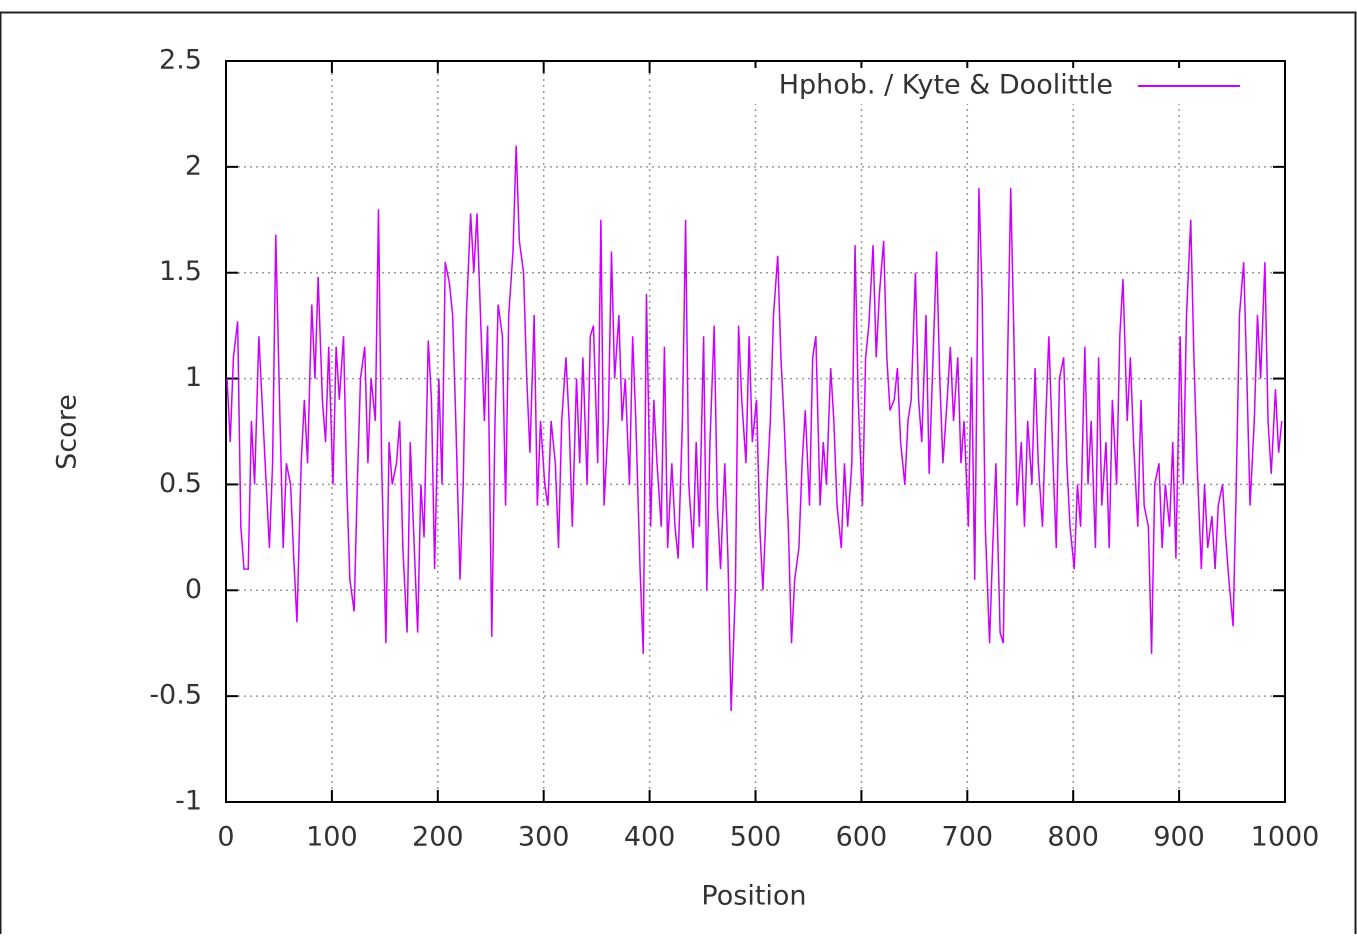 The width and height of the screenshot is (1357, 938). I want to click on x-tick-label: 500, so click(756, 837).